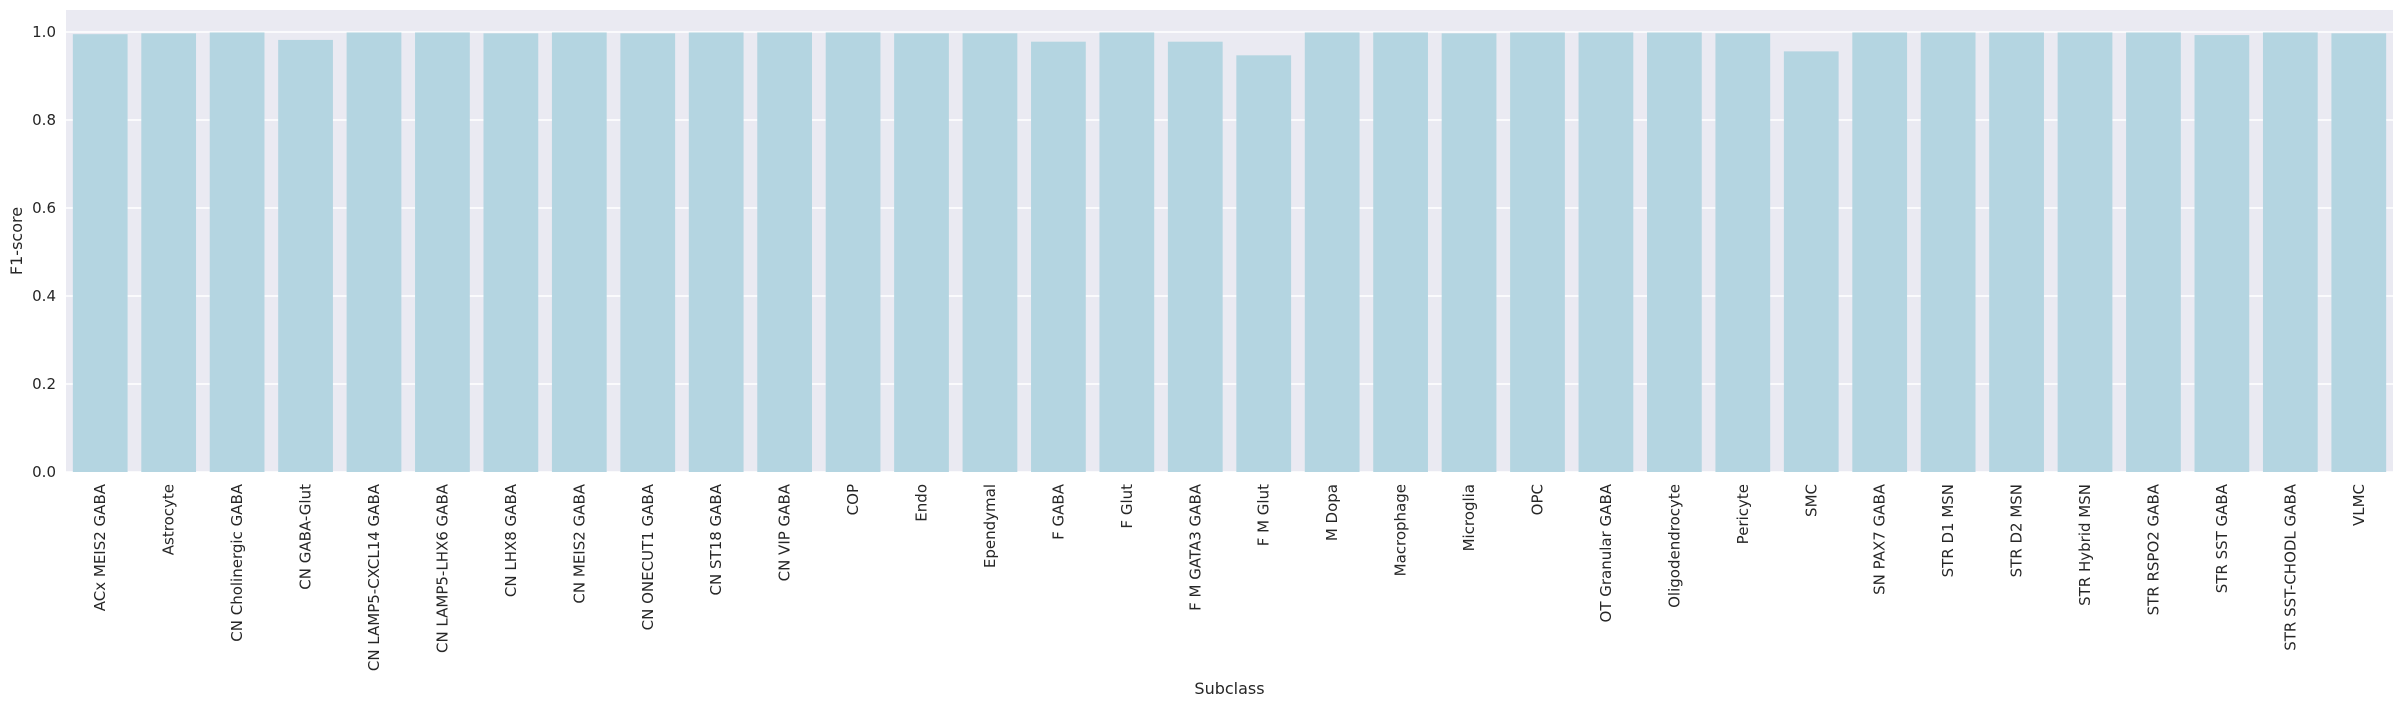  I want to click on x-tick-label: Endo, so click(922, 503).